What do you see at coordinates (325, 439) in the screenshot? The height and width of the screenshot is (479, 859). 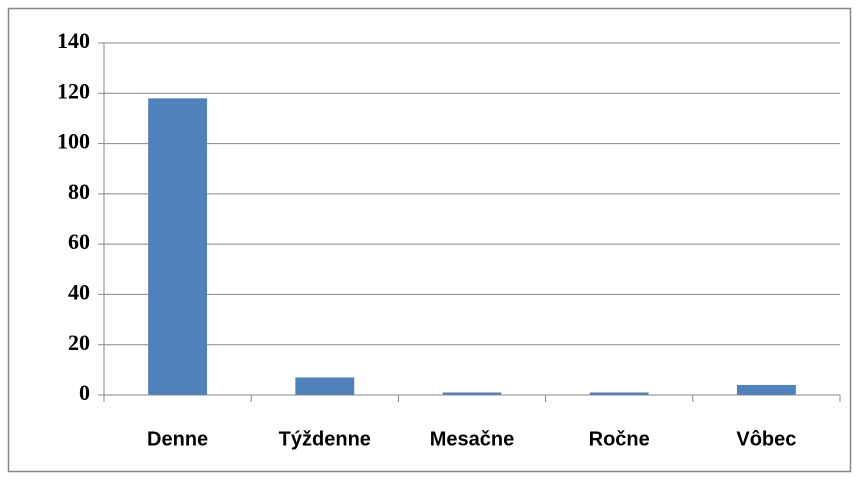 I see `x-tick-label: Týždenne` at bounding box center [325, 439].